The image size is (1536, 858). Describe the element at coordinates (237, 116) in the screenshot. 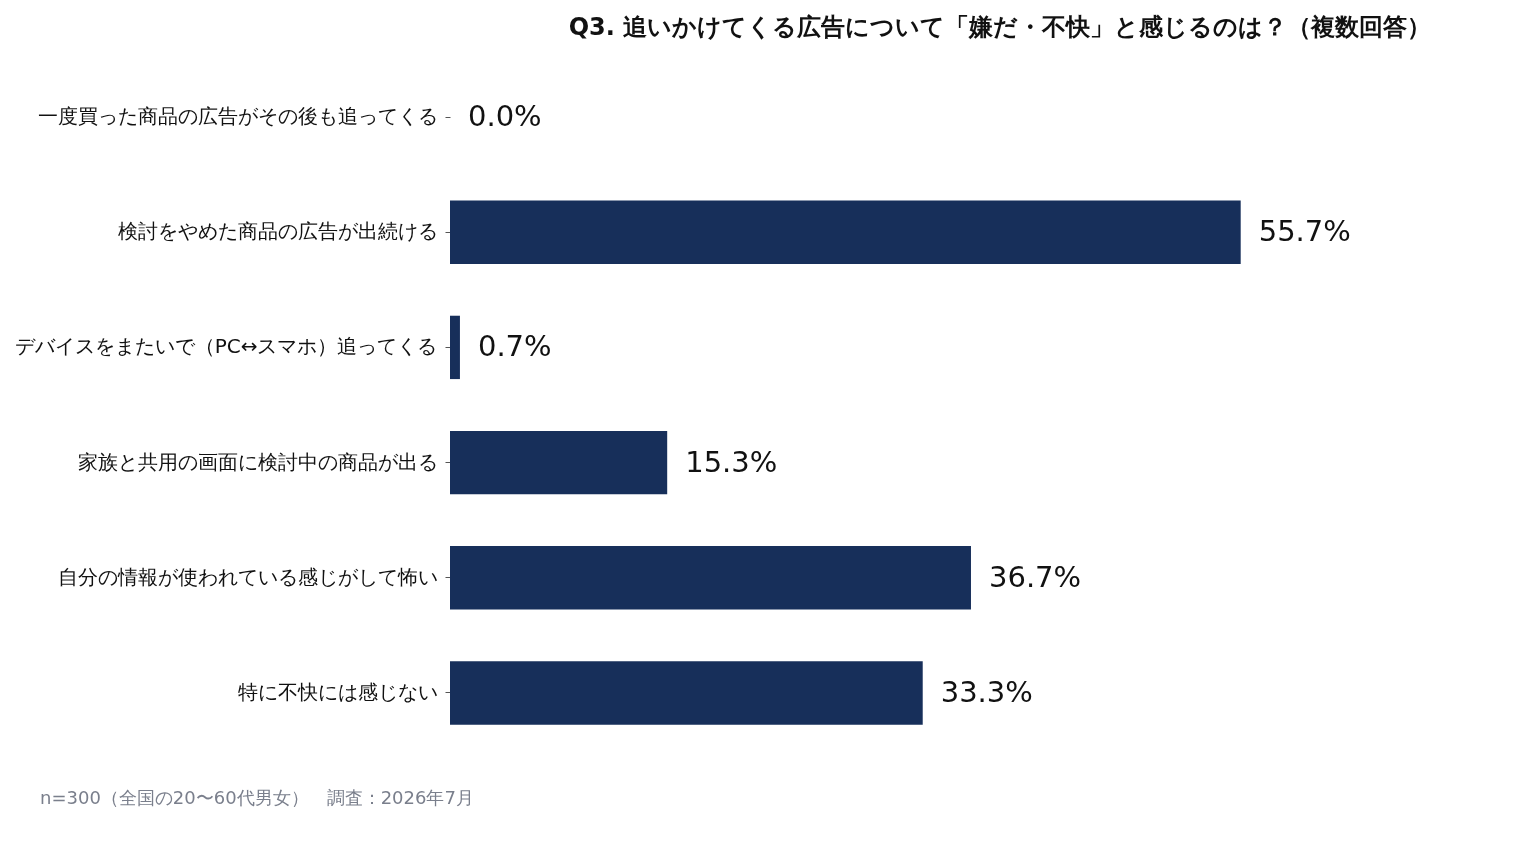

I see `y-tick-label: 一度買った商品の広告がその後も追ってくる` at that location.